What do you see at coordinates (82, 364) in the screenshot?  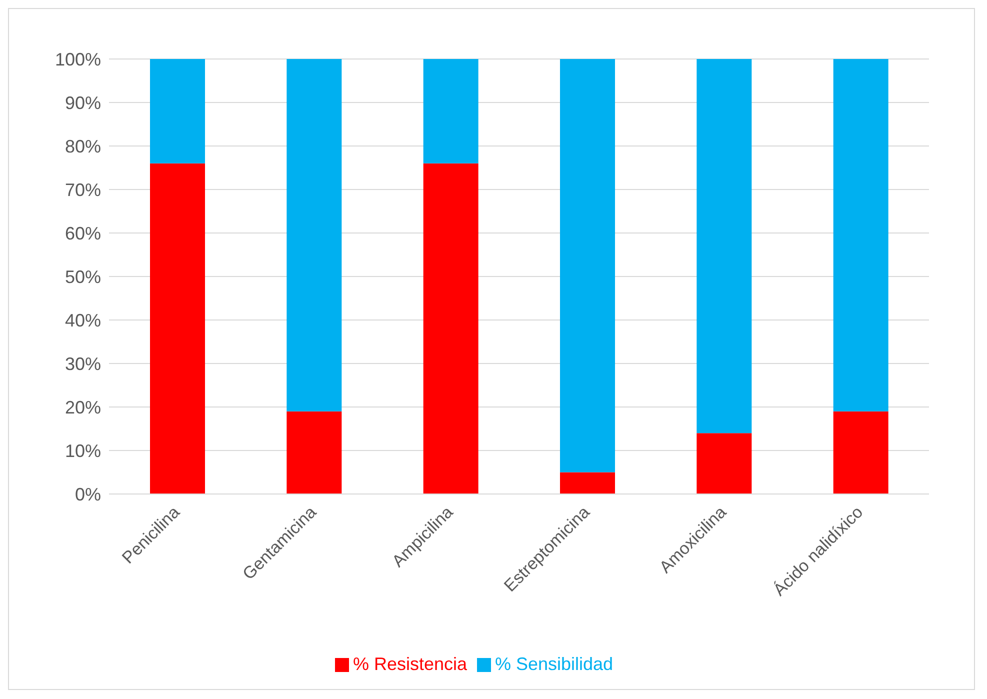 I see `y-tick-label: 30%` at bounding box center [82, 364].